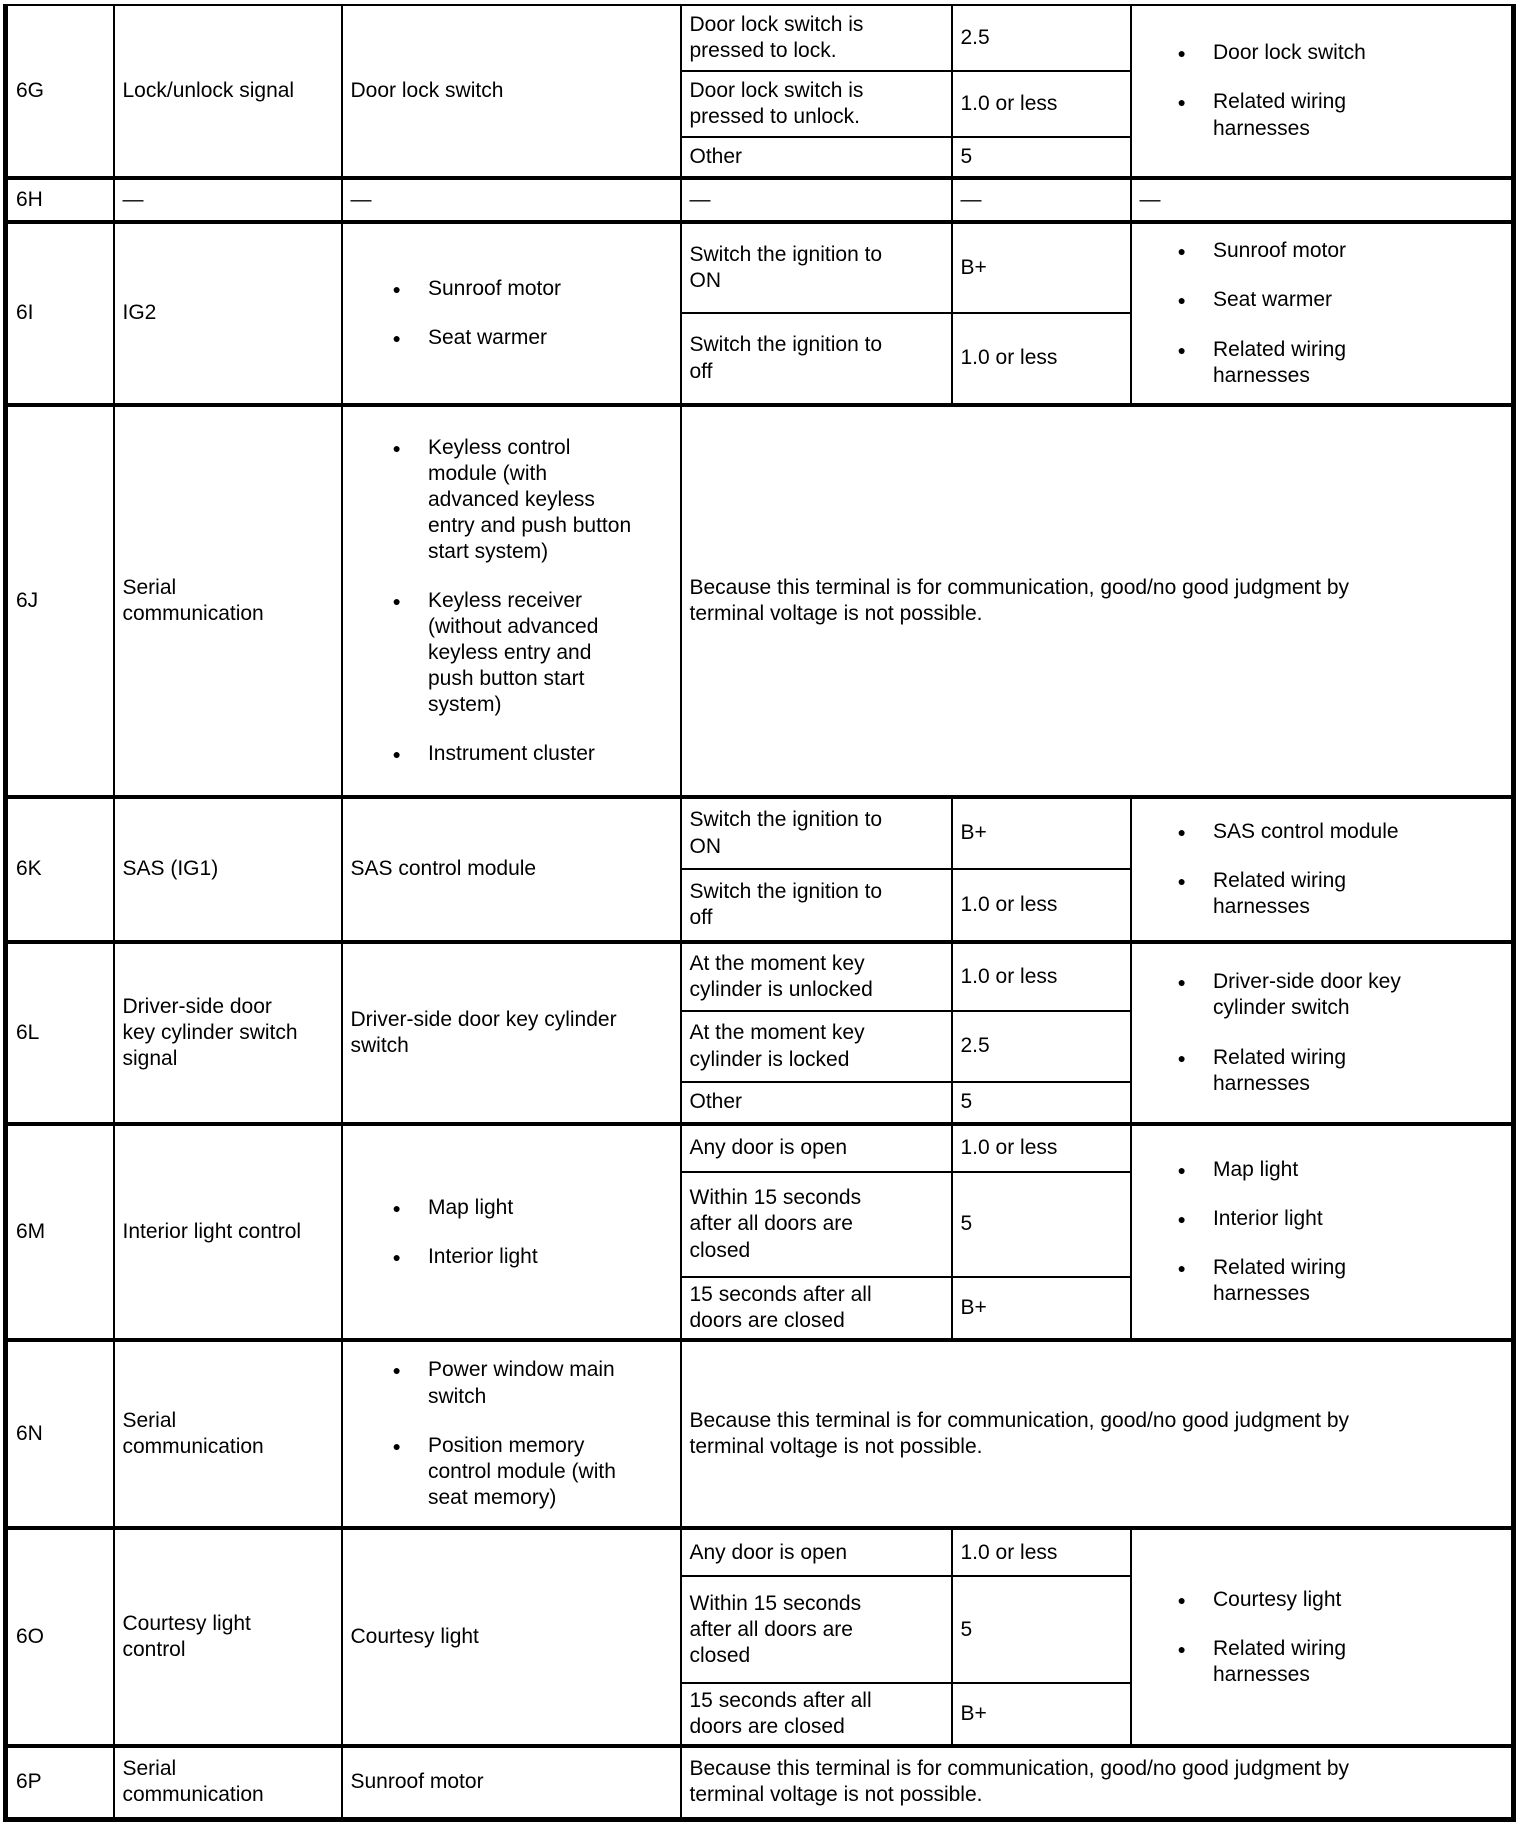  What do you see at coordinates (816, 905) in the screenshot?
I see `condition-cell: Switch the ignition to off` at bounding box center [816, 905].